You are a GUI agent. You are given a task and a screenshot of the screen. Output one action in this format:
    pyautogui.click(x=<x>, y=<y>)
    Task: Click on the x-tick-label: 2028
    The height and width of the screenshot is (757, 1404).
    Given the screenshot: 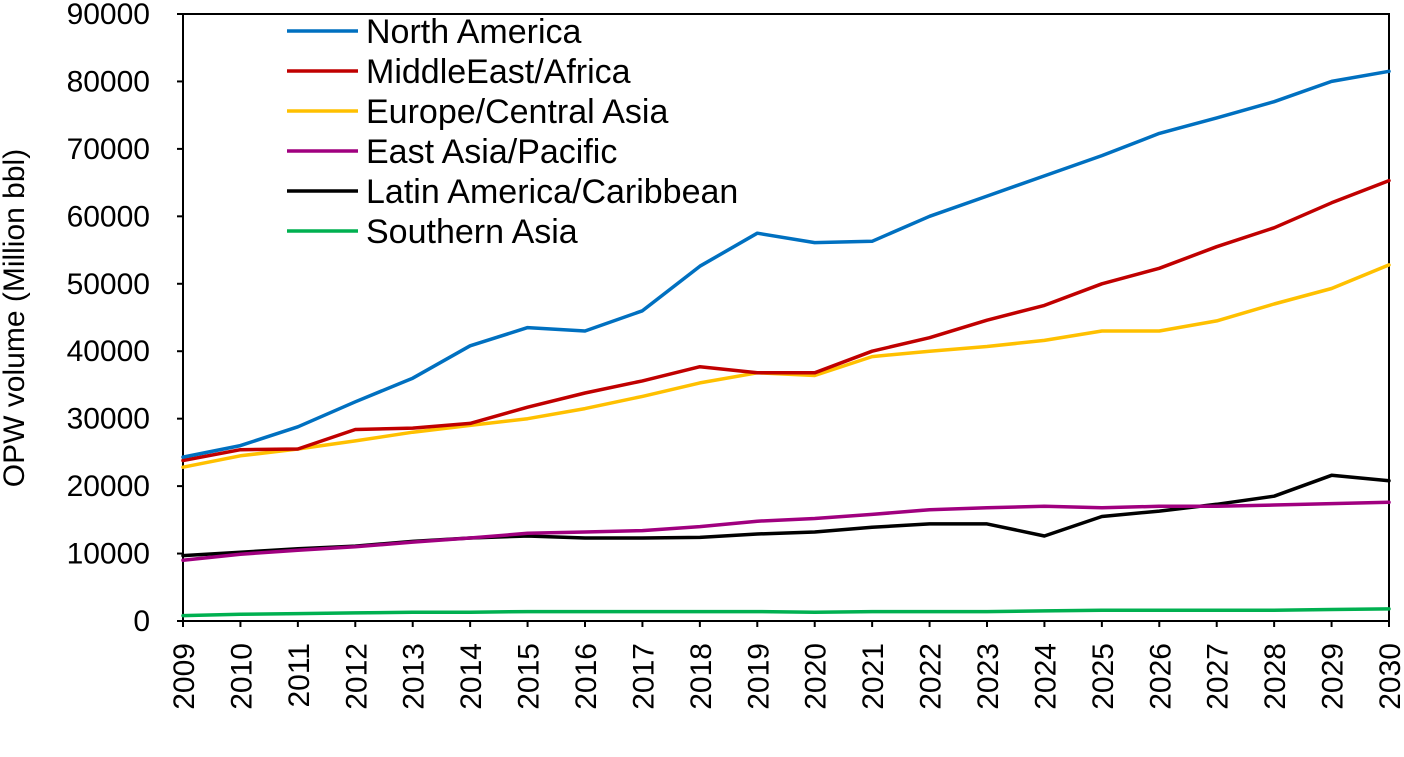 What is the action you would take?
    pyautogui.click(x=1275, y=676)
    